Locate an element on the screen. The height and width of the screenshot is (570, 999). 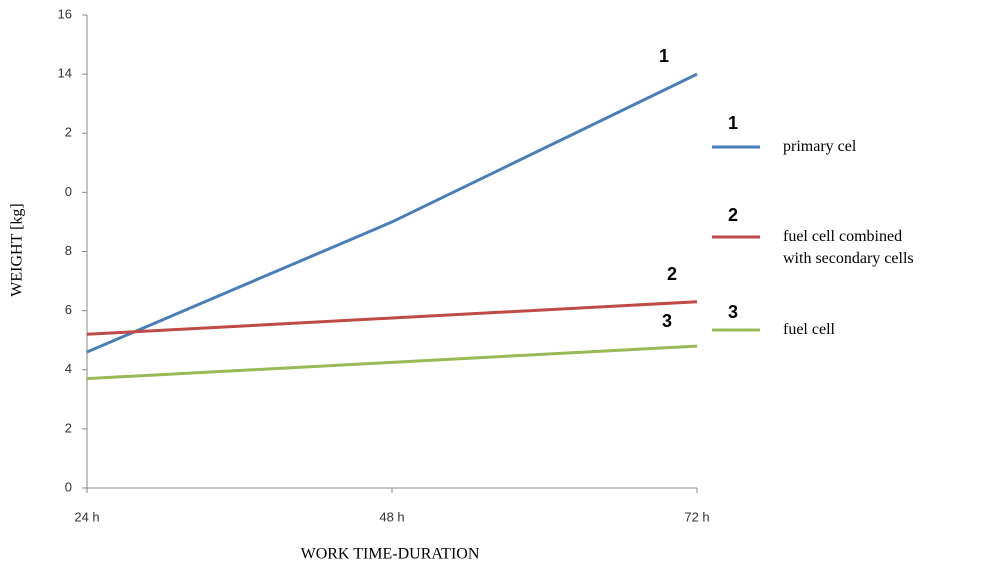
y-tick-label: 4 is located at coordinates (68, 368).